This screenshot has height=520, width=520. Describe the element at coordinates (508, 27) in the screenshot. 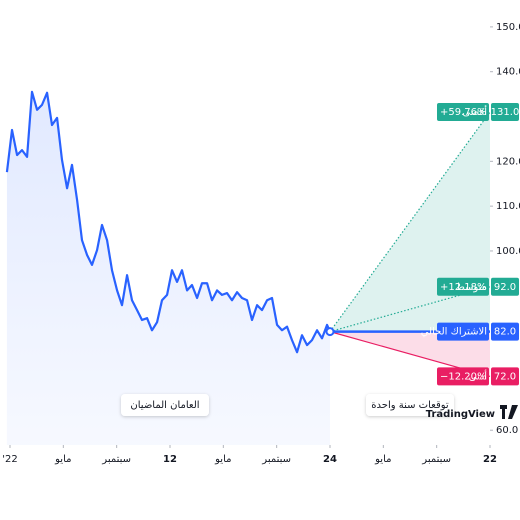

I see `y-tick-label: 150.0` at that location.